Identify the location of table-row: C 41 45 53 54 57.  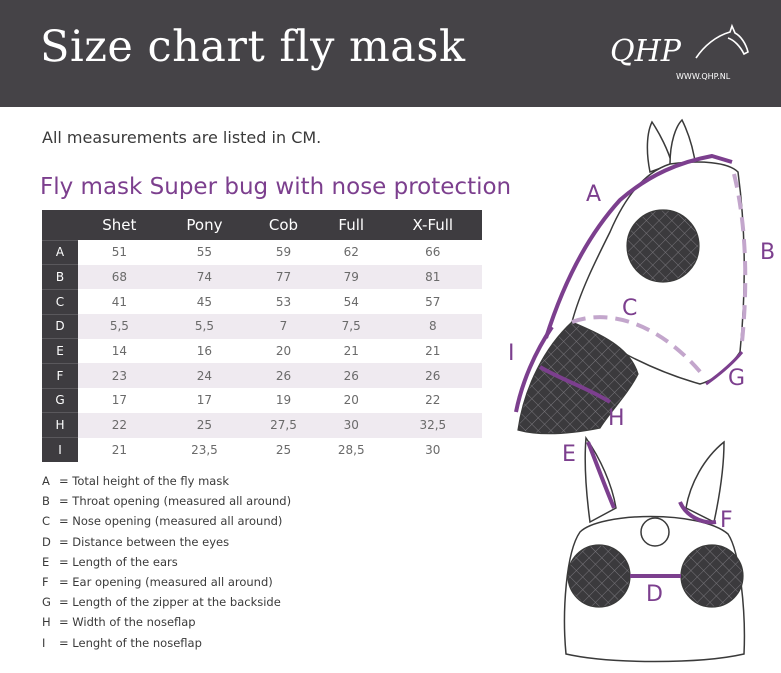
(262, 301).